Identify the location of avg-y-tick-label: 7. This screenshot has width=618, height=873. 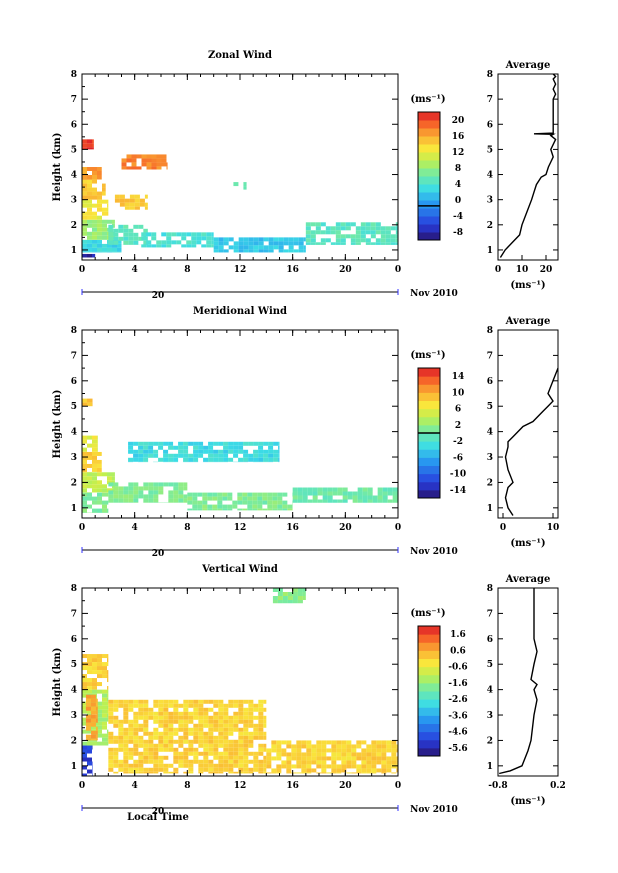
(490, 614).